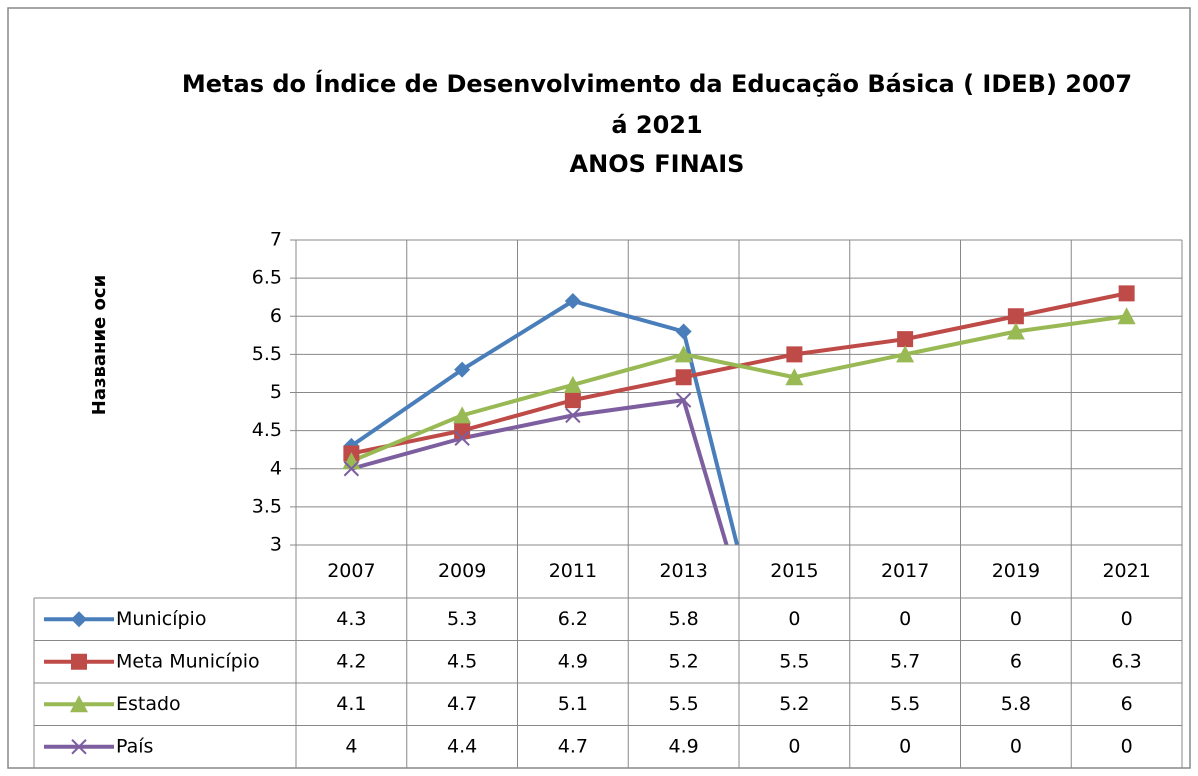 Image resolution: width=1198 pixels, height=776 pixels. Describe the element at coordinates (267, 354) in the screenshot. I see `y-tick-label: 5.5` at that location.